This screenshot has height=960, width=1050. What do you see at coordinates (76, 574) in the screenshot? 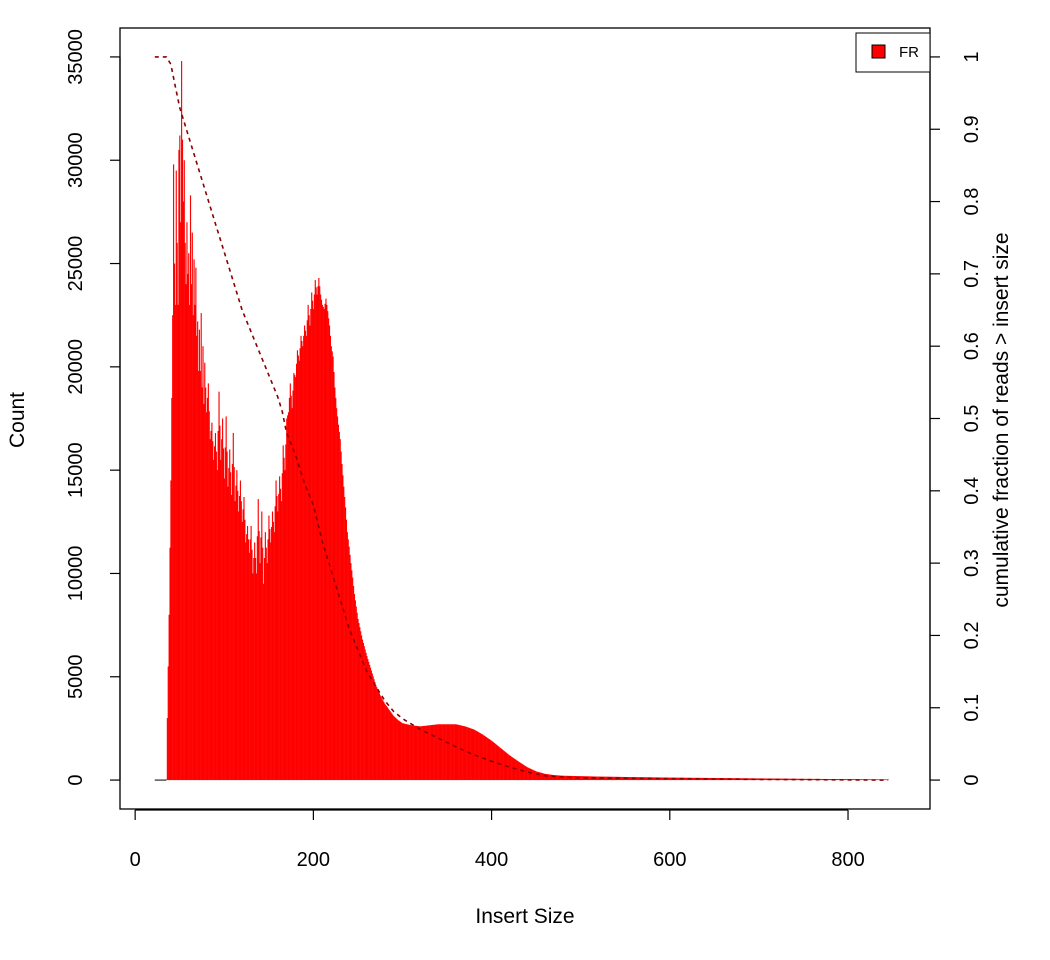
I see `y-tick-label: 10000` at bounding box center [76, 574].